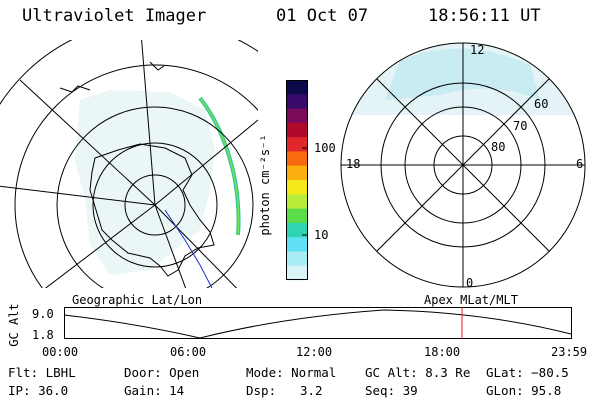  Describe the element at coordinates (291, 372) in the screenshot. I see `mode-info: Mode: Normal` at that location.